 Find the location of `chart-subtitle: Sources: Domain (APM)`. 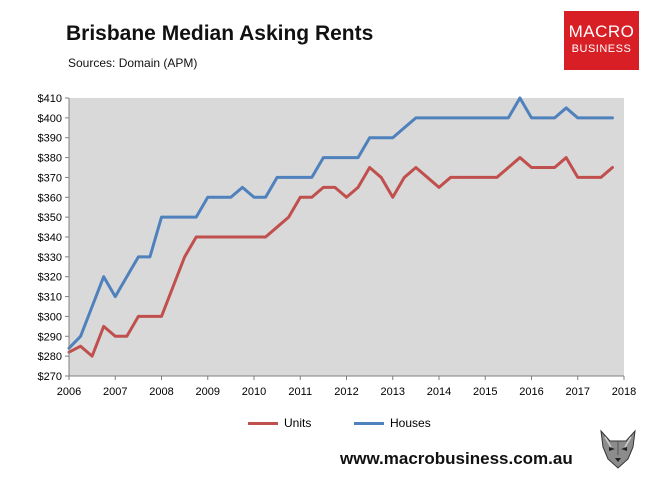

chart-subtitle: Sources: Domain (APM) is located at coordinates (133, 63).